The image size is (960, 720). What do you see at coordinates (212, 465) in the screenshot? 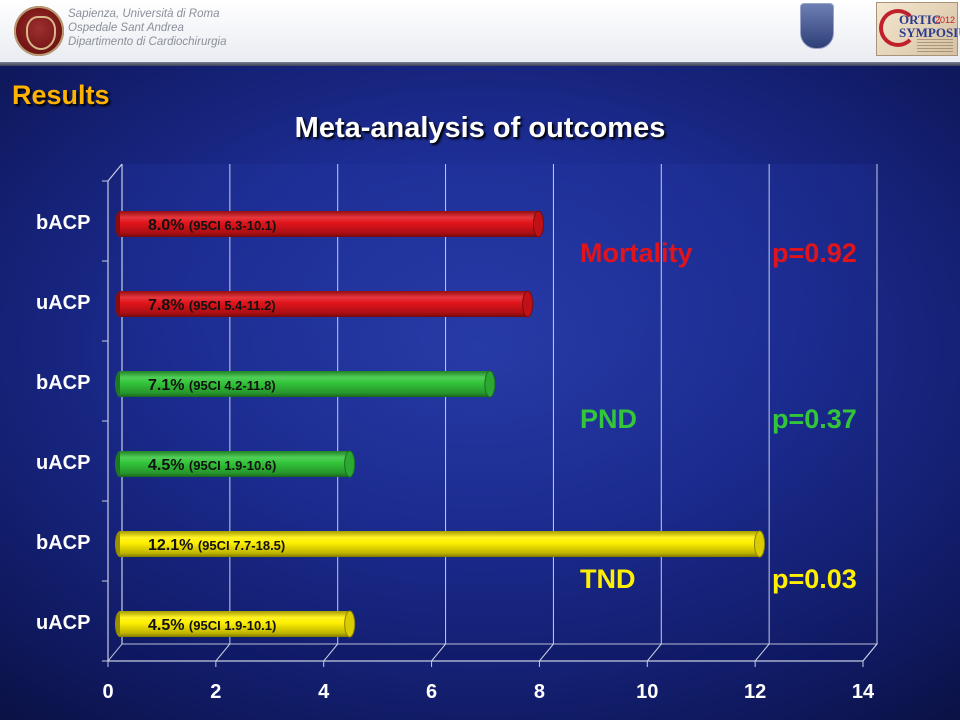
I see `bar-value-label: 4.5% (95CI 1.9-10.6)` at bounding box center [212, 465].